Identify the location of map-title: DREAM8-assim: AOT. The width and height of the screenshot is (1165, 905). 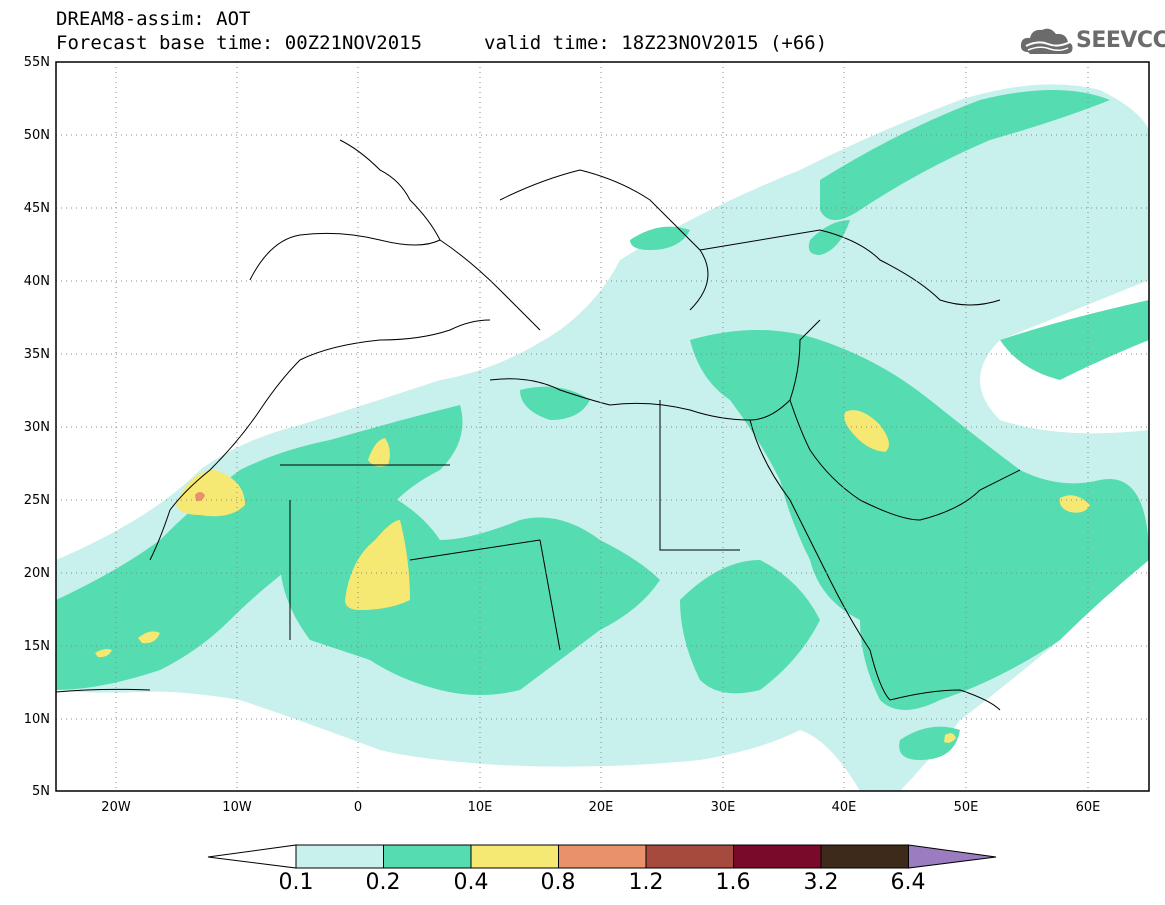
(153, 19).